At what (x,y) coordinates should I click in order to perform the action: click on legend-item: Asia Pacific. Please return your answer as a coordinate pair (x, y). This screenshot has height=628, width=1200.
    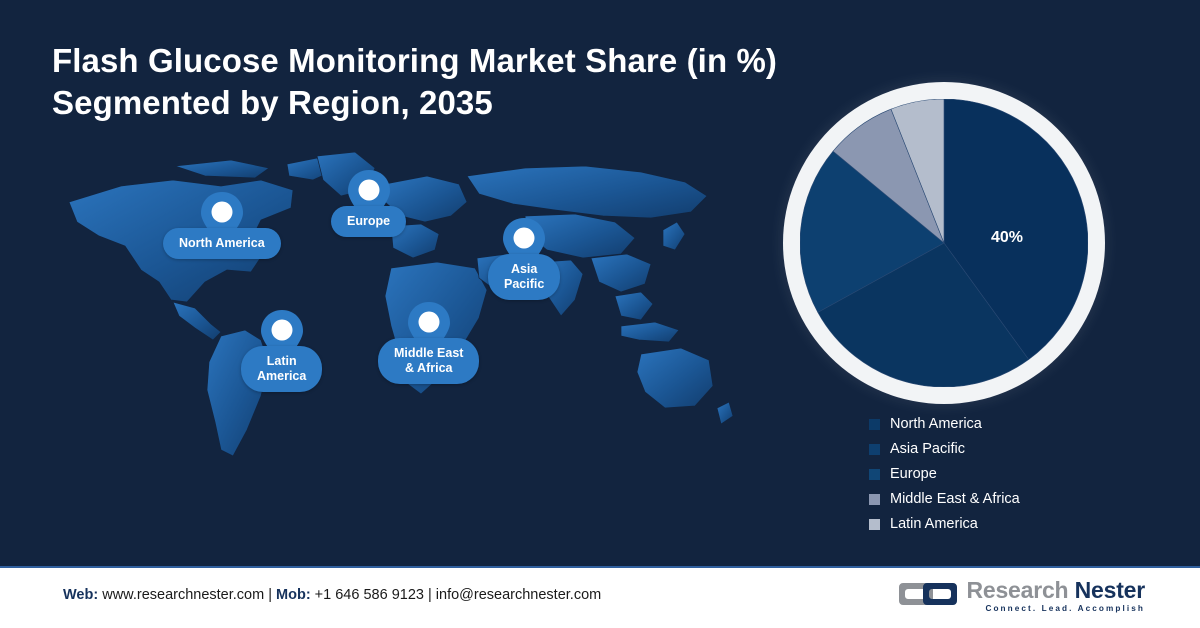
    Looking at the image, I should click on (944, 449).